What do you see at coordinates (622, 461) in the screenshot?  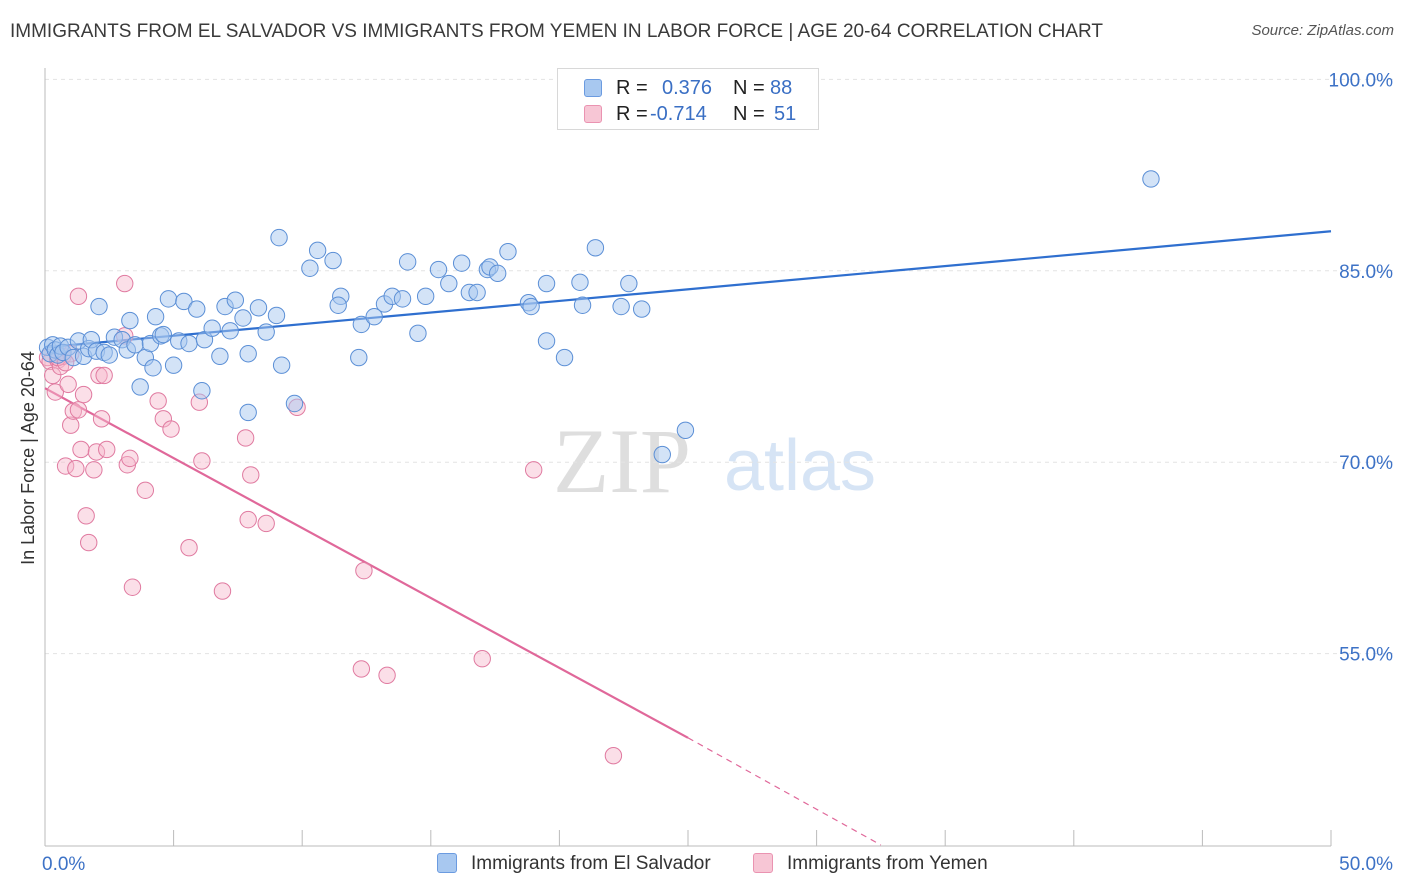 I see `watermark-zip: ZIP` at bounding box center [622, 461].